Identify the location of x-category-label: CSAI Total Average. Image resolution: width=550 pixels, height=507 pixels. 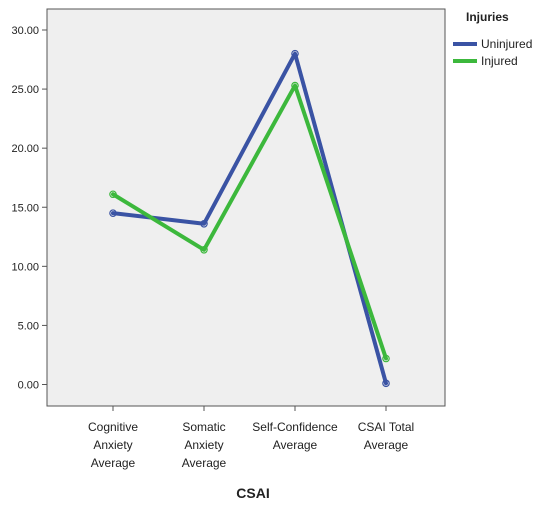
(386, 436).